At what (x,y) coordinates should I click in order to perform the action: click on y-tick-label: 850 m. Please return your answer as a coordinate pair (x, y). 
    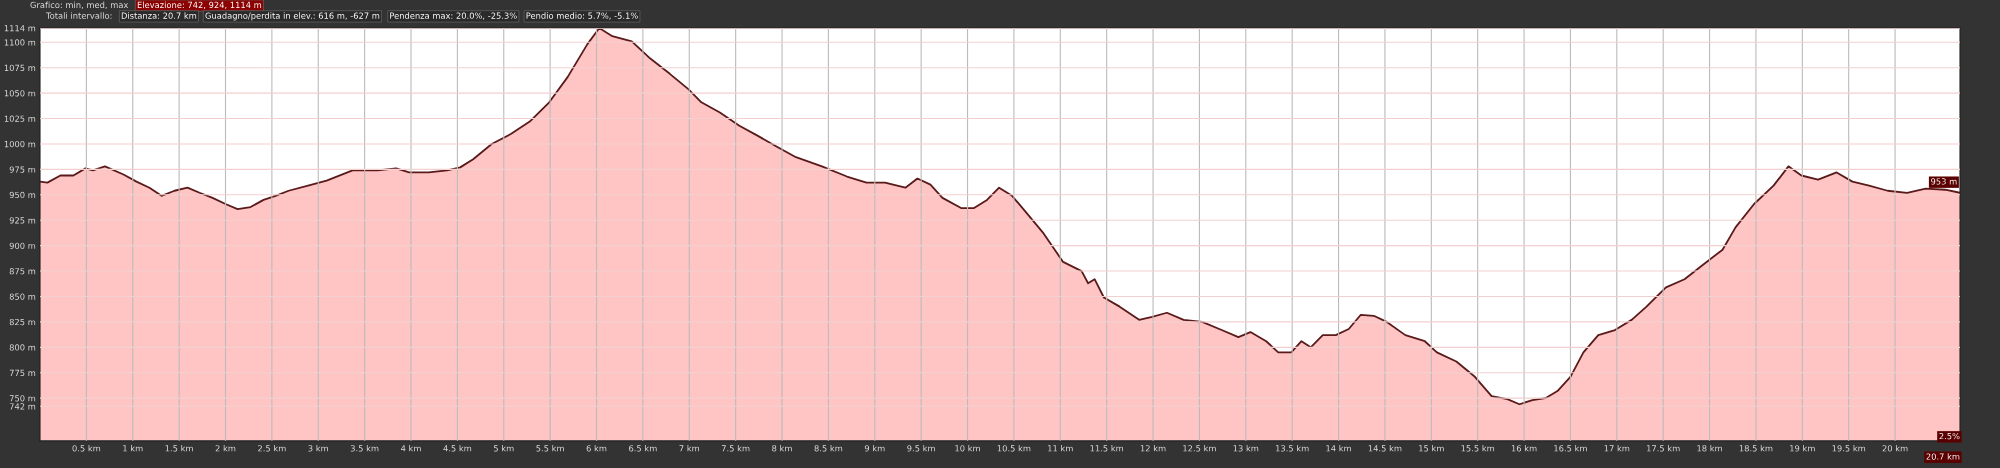
    Looking at the image, I should click on (22, 296).